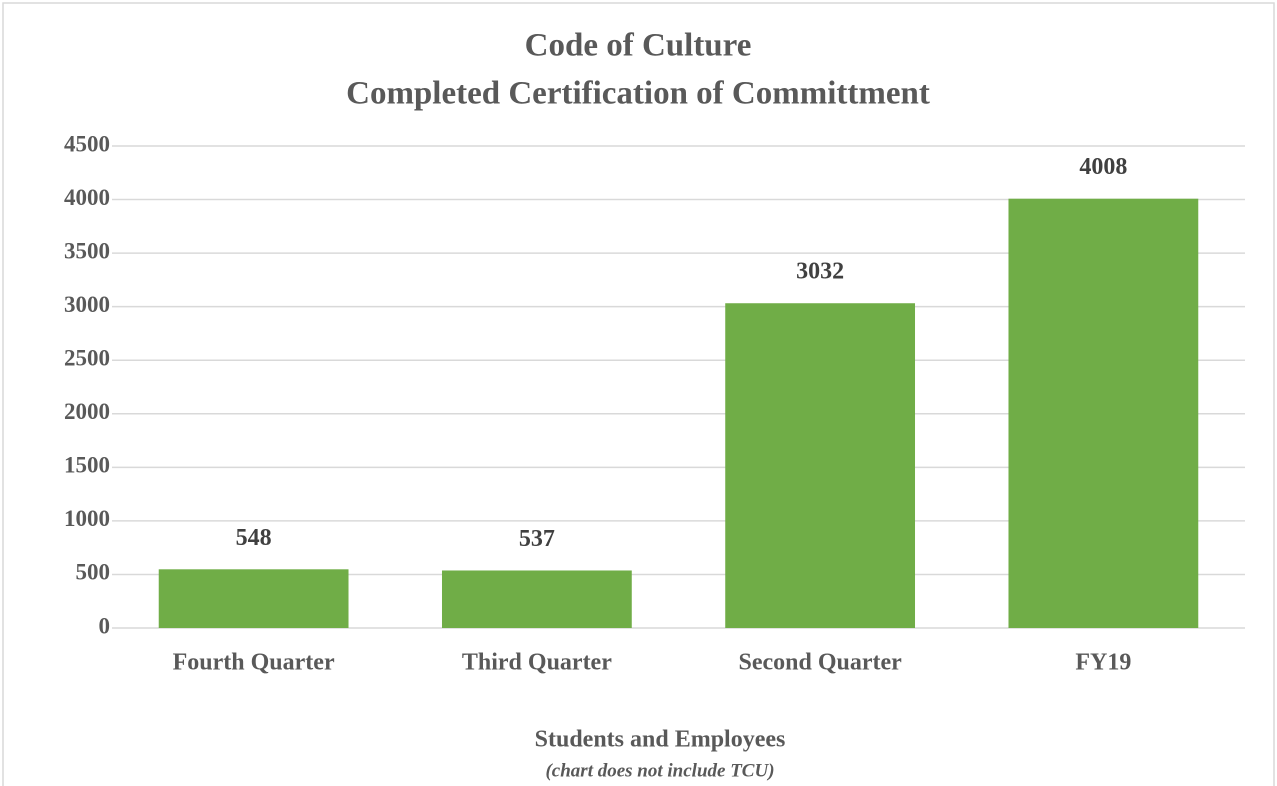 The image size is (1277, 786). I want to click on y-tick-label: 1000, so click(87, 518).